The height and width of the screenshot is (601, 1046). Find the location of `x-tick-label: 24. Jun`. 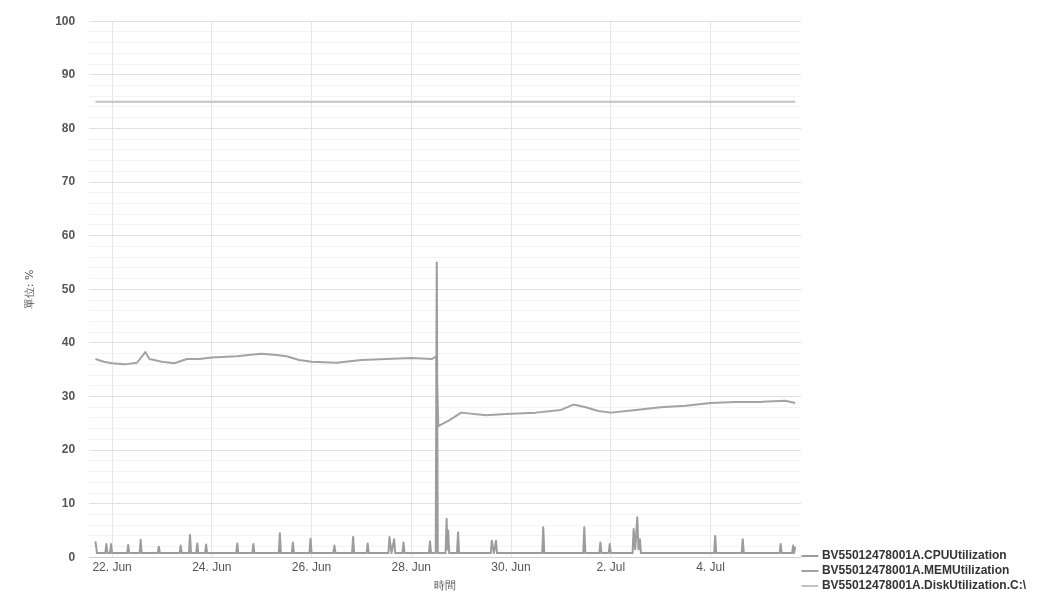

x-tick-label: 24. Jun is located at coordinates (212, 566).